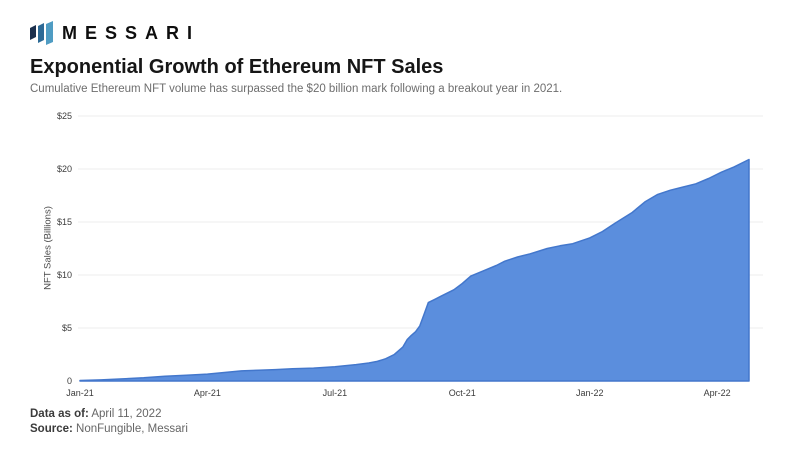 This screenshot has height=450, width=800. Describe the element at coordinates (64, 222) in the screenshot. I see `y-tick-label: $15` at that location.